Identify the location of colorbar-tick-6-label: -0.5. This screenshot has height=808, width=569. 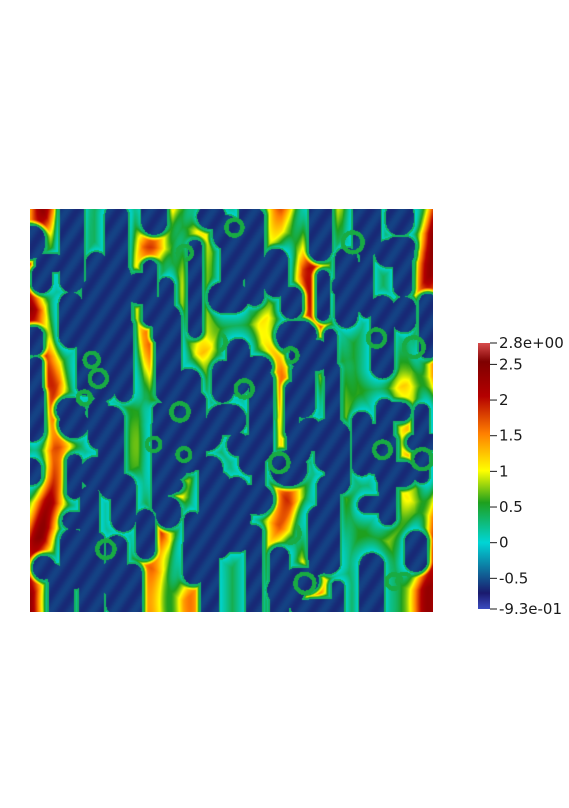
(513, 578).